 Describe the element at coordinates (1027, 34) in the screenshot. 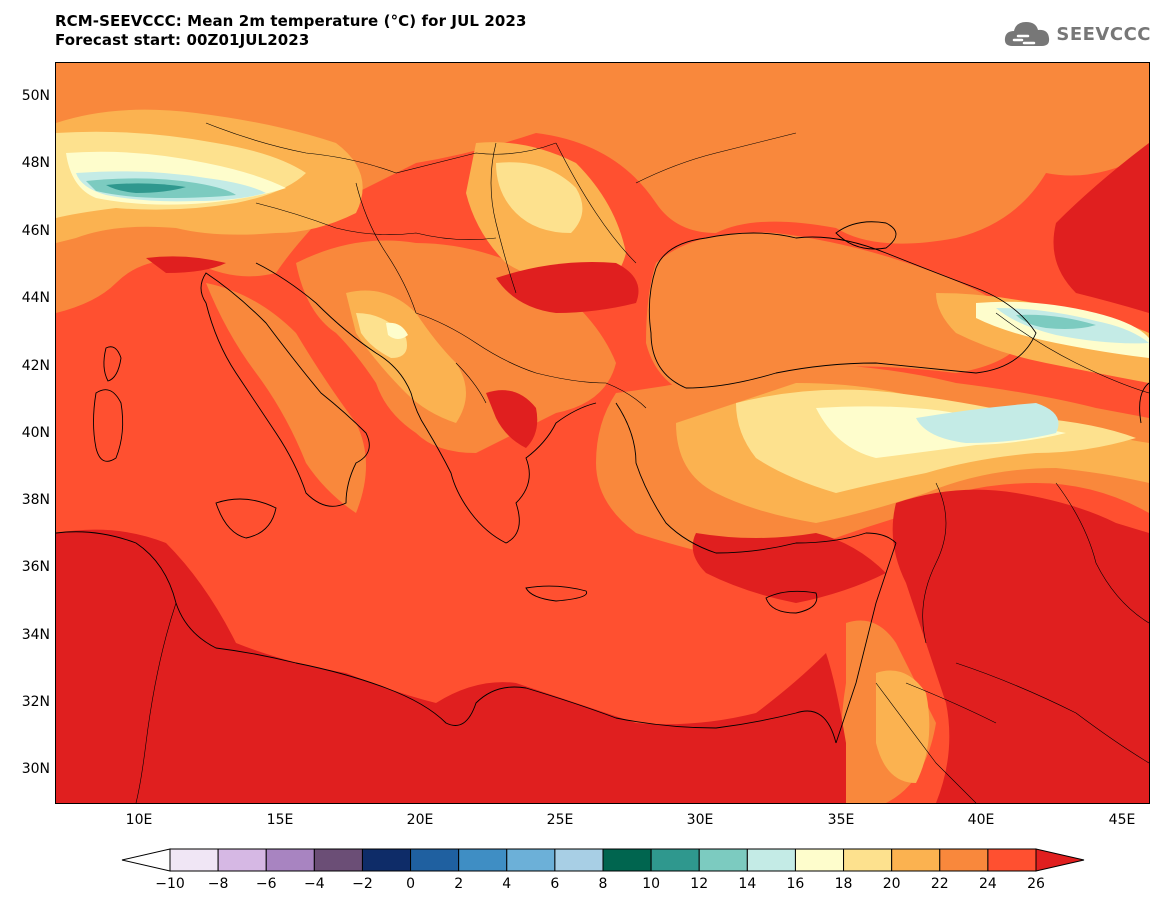

I see `cloud-logo-icon` at that location.